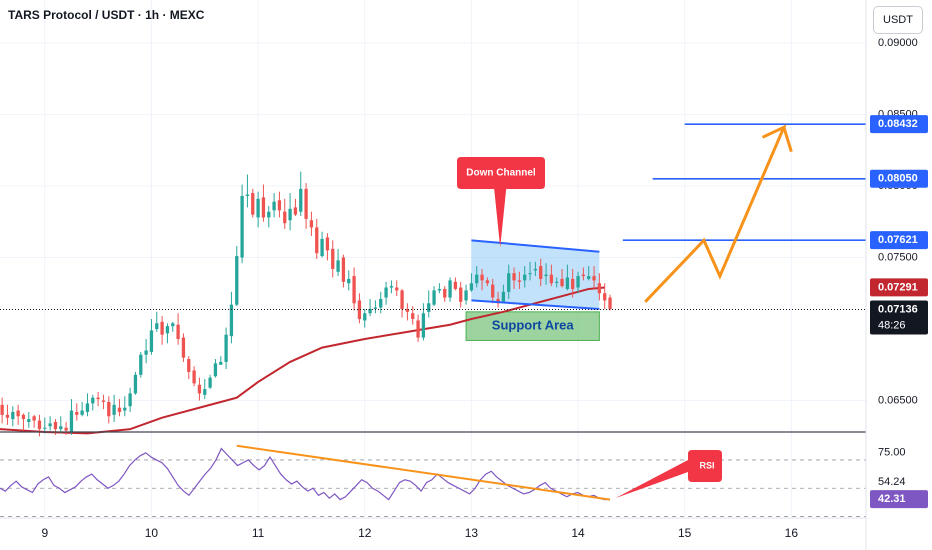  Describe the element at coordinates (718, 213) in the screenshot. I see `projection-arrow` at that location.